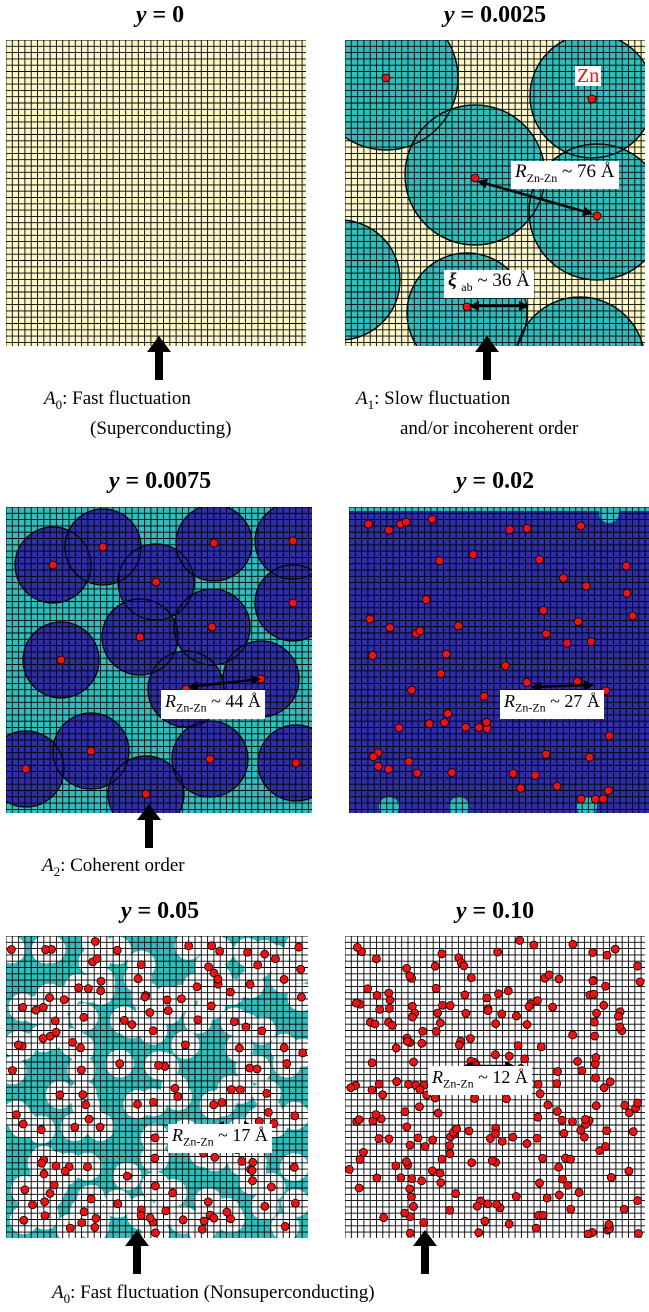 The width and height of the screenshot is (649, 1312). I want to click on panel-y0.0075, so click(159, 660).